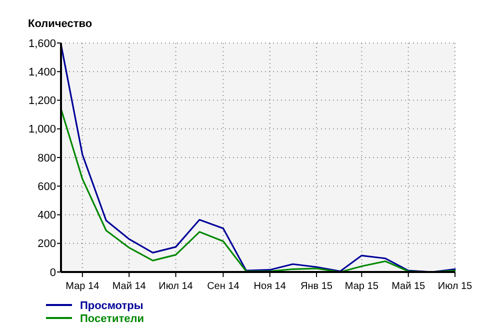 Image resolution: width=500 pixels, height=334 pixels. What do you see at coordinates (455, 286) in the screenshot?
I see `x-tick-label: Июл 15` at bounding box center [455, 286].